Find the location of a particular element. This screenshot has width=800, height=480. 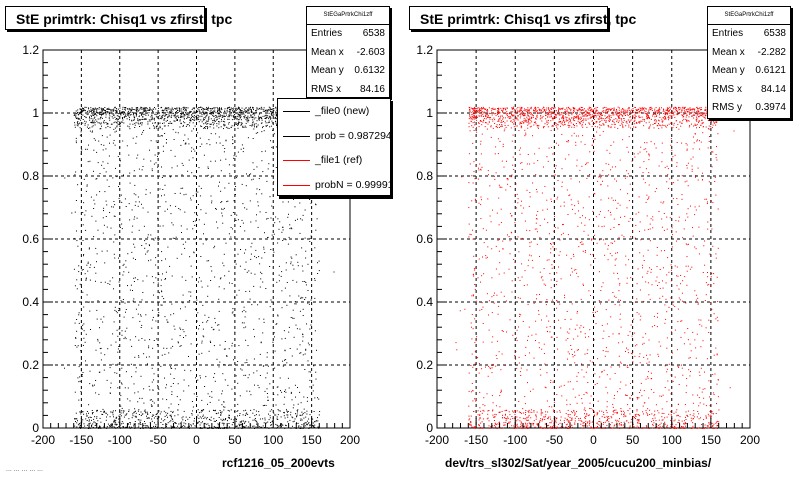

y-tick-label: 0.4 is located at coordinates (30, 302).